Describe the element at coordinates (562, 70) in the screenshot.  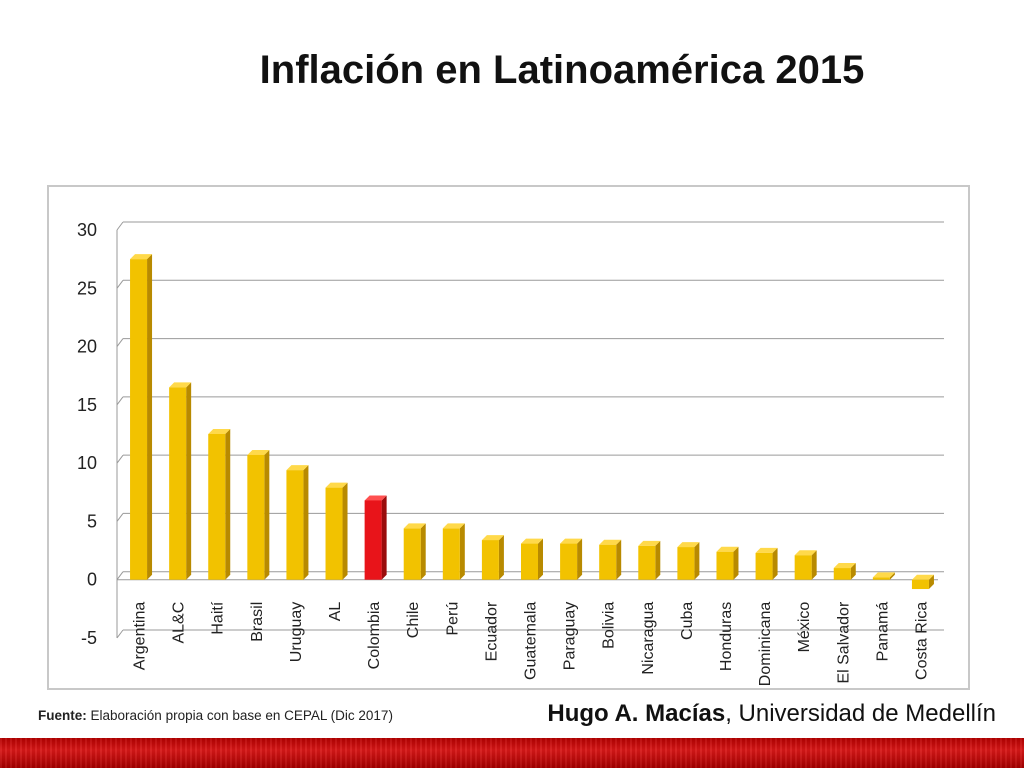
I see `slide-title: Inflación en Latinoamérica 2015` at that location.